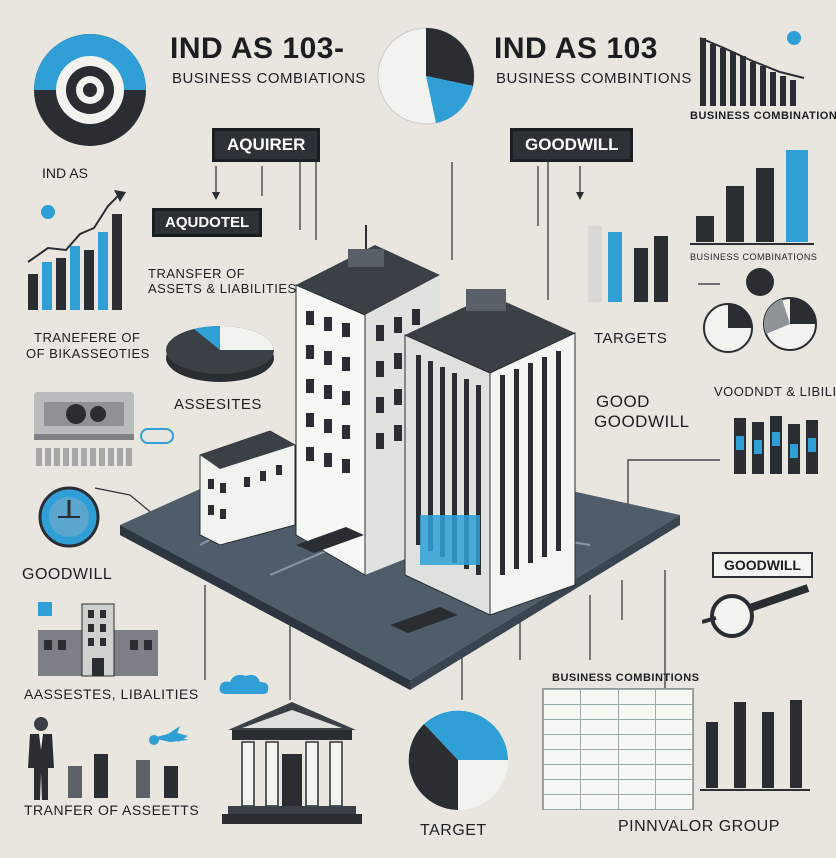  I want to click on target-icon, so click(90, 90).